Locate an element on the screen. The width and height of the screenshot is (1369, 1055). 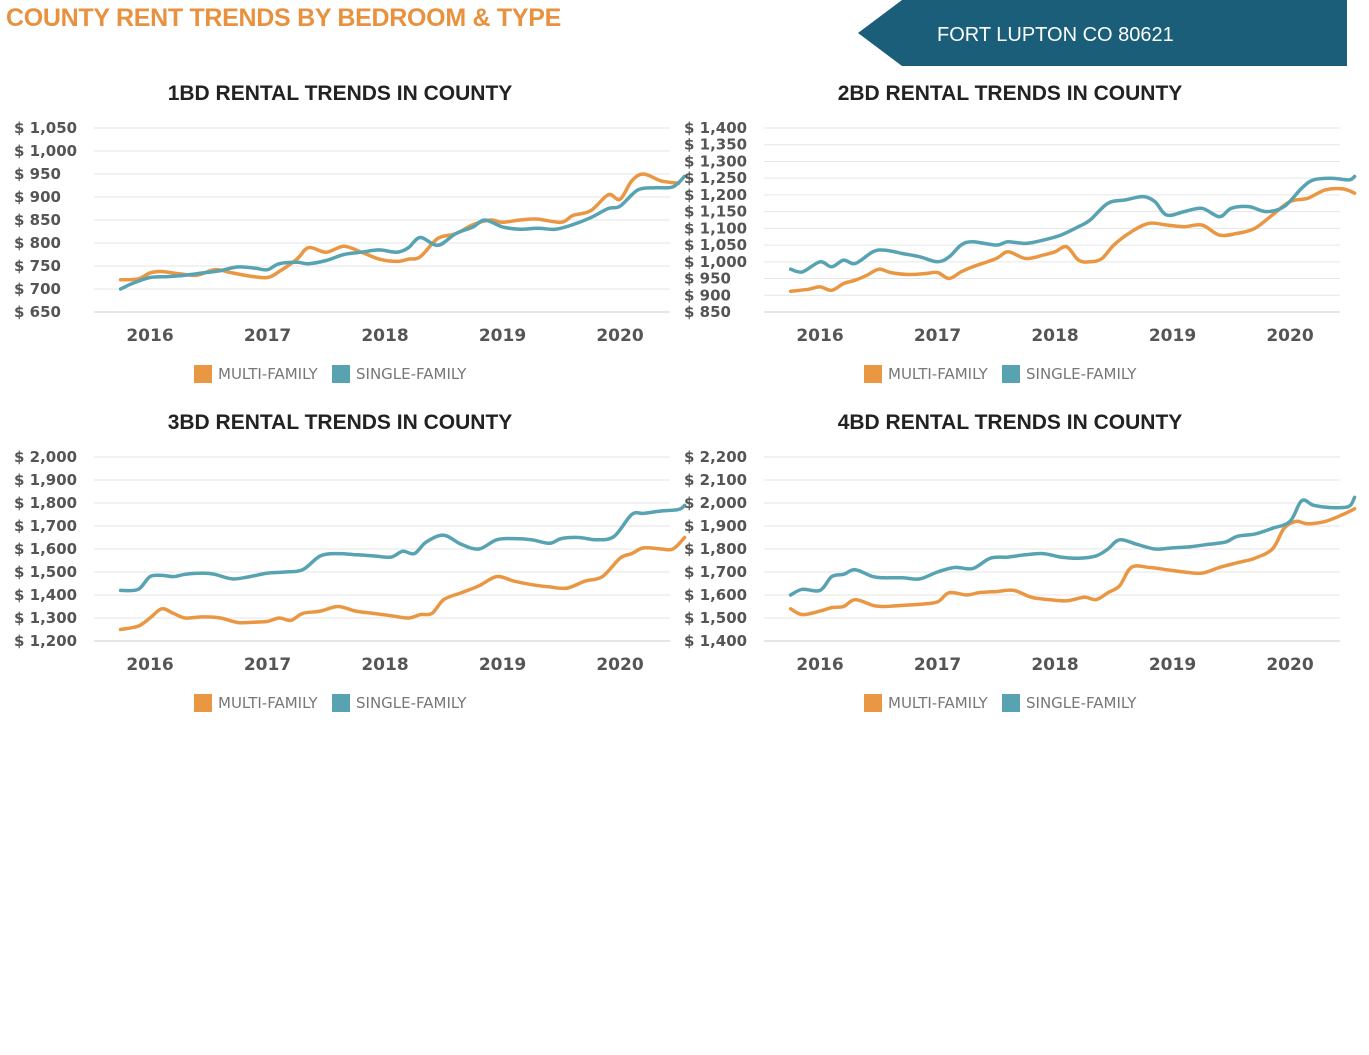
y-tick-label: $ 2,100 is located at coordinates (715, 480).